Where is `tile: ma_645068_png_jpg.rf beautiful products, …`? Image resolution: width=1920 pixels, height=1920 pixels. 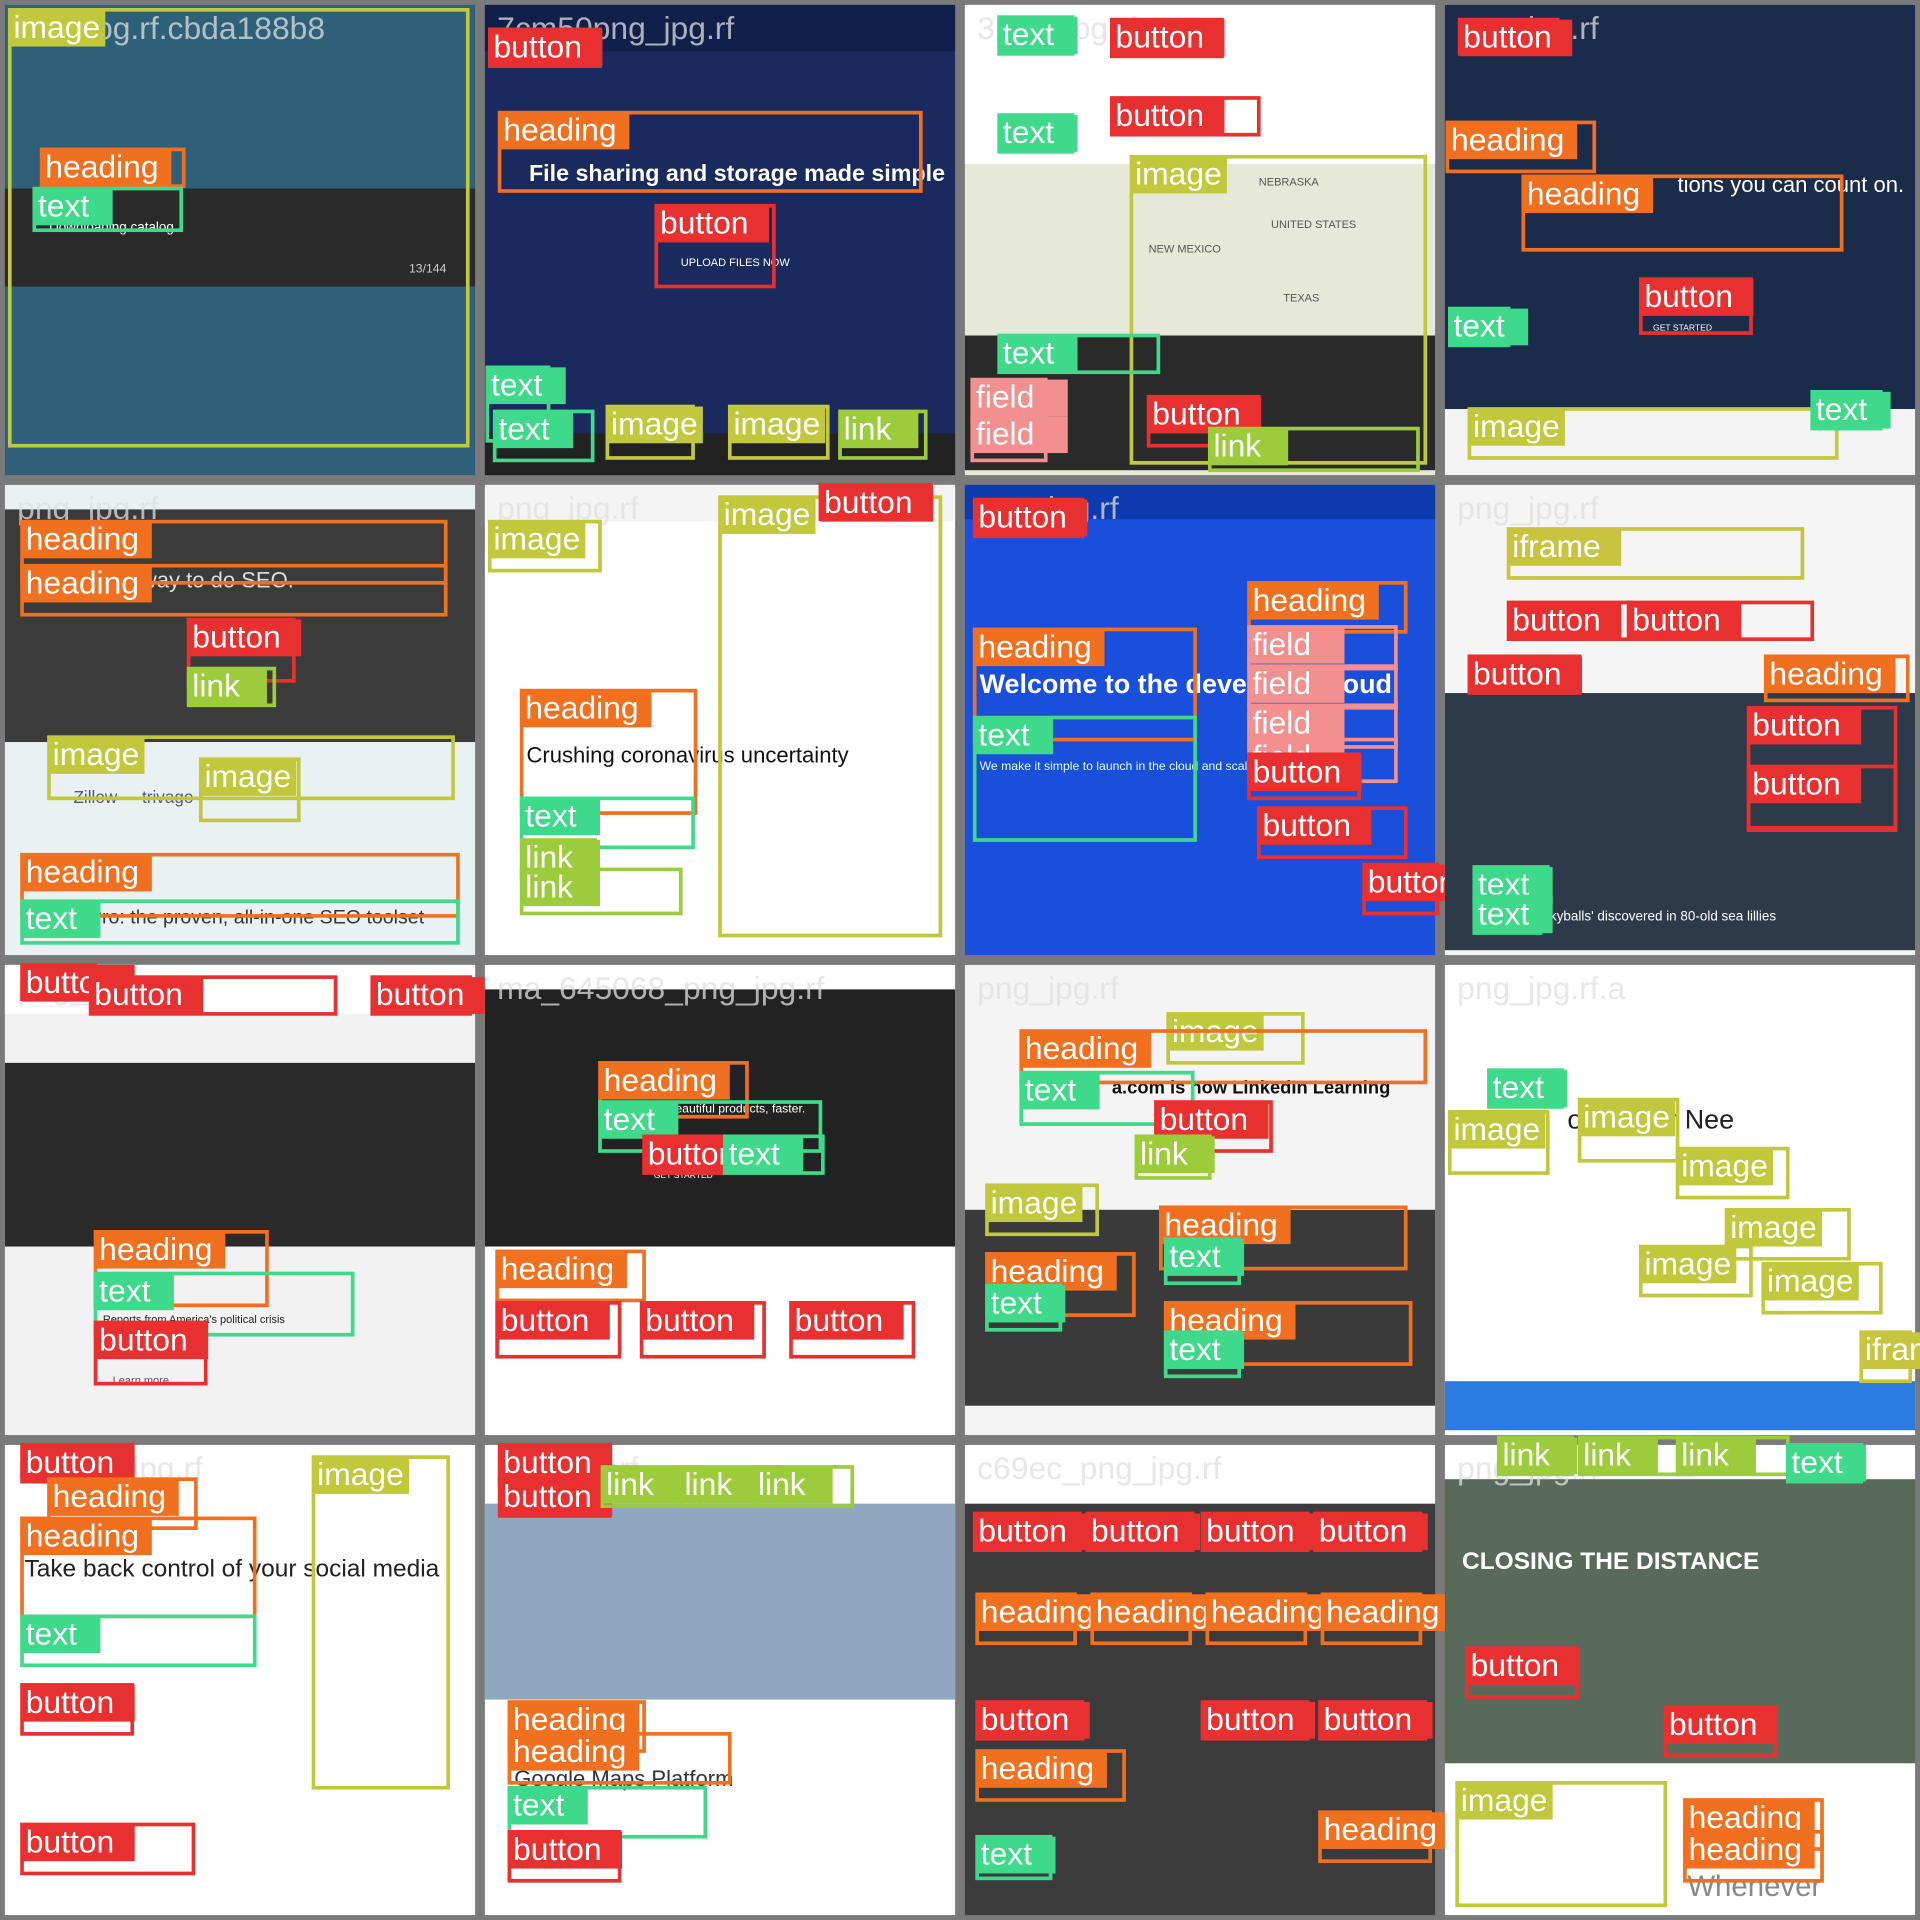 tile: ma_645068_png_jpg.rf beautiful products, … is located at coordinates (720, 1200).